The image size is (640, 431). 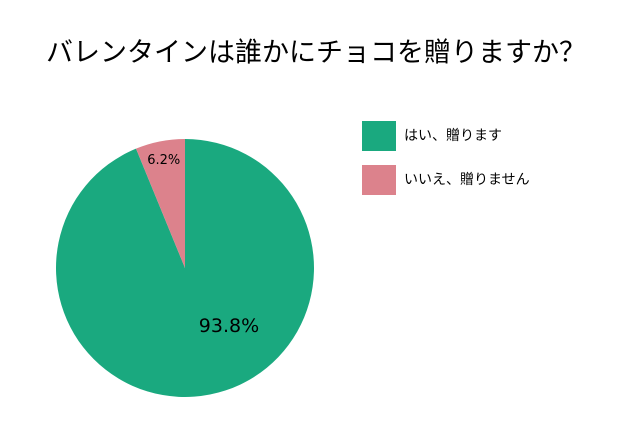 What do you see at coordinates (160, 203) in the screenshot?
I see `pie-slice` at bounding box center [160, 203].